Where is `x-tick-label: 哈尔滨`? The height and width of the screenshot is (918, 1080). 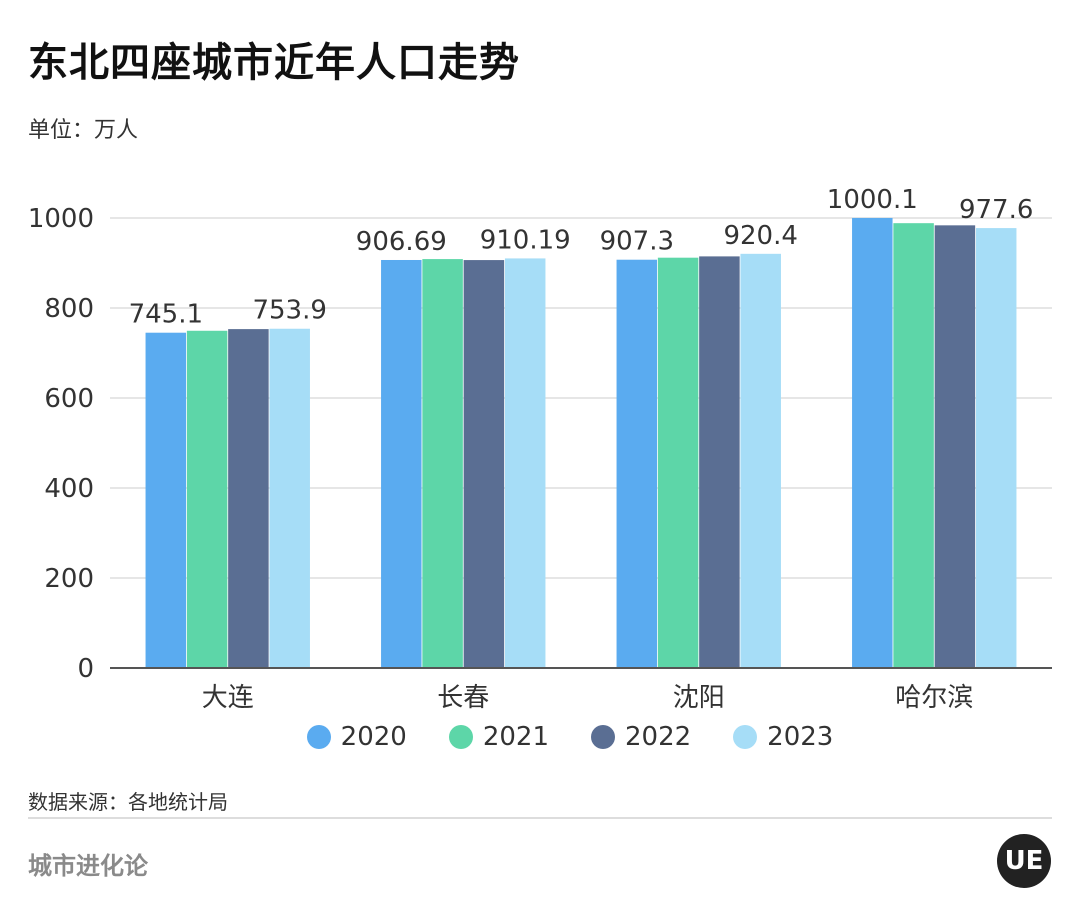 x-tick-label: 哈尔滨 is located at coordinates (934, 698).